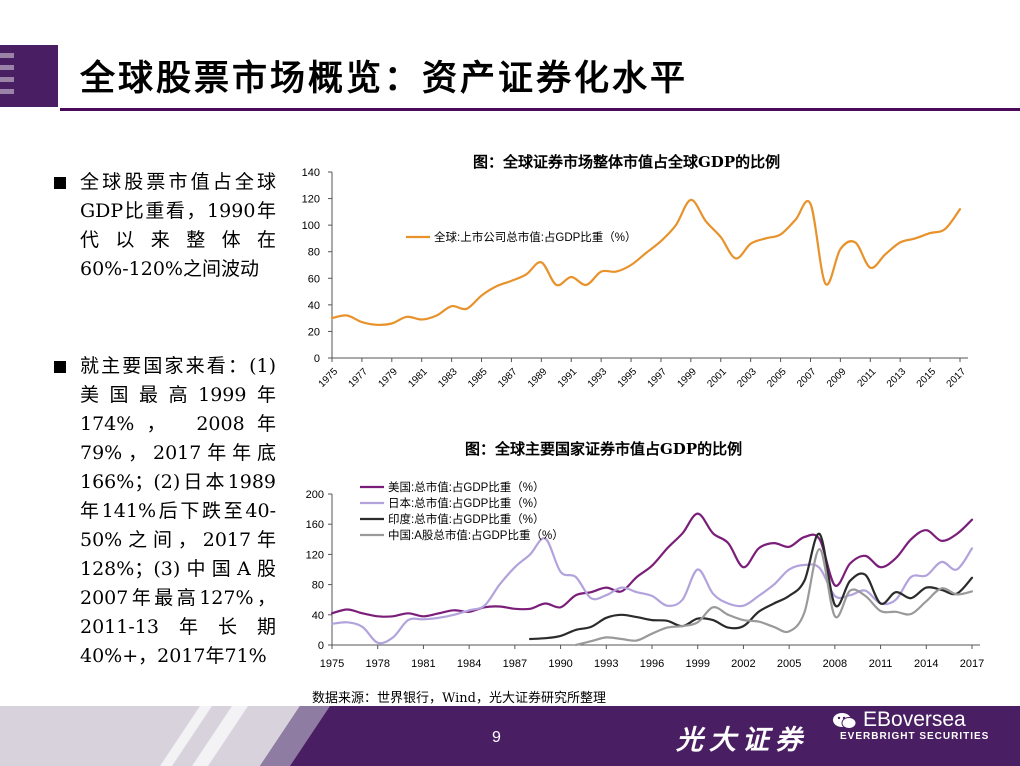 The width and height of the screenshot is (1020, 766). Describe the element at coordinates (835, 664) in the screenshot. I see `x-tick-label: 2008` at that location.